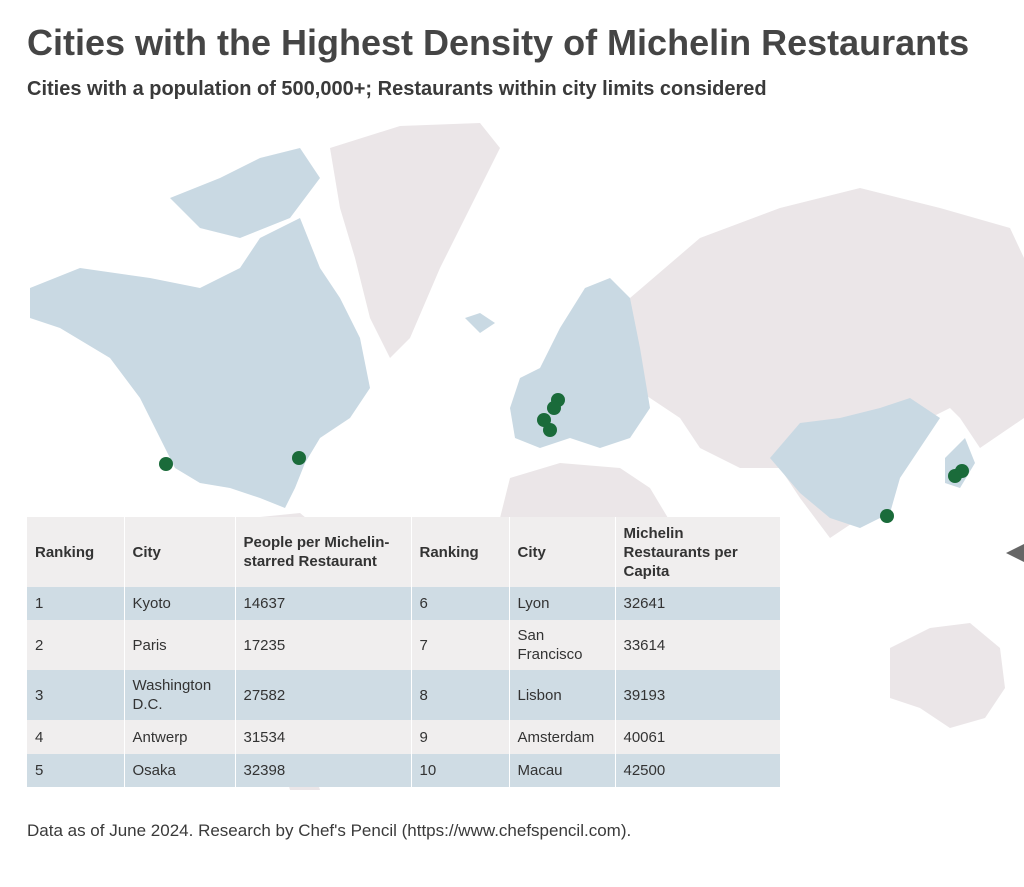 Image resolution: width=1024 pixels, height=887 pixels. Describe the element at coordinates (76, 737) in the screenshot. I see `table-cell: 4` at that location.